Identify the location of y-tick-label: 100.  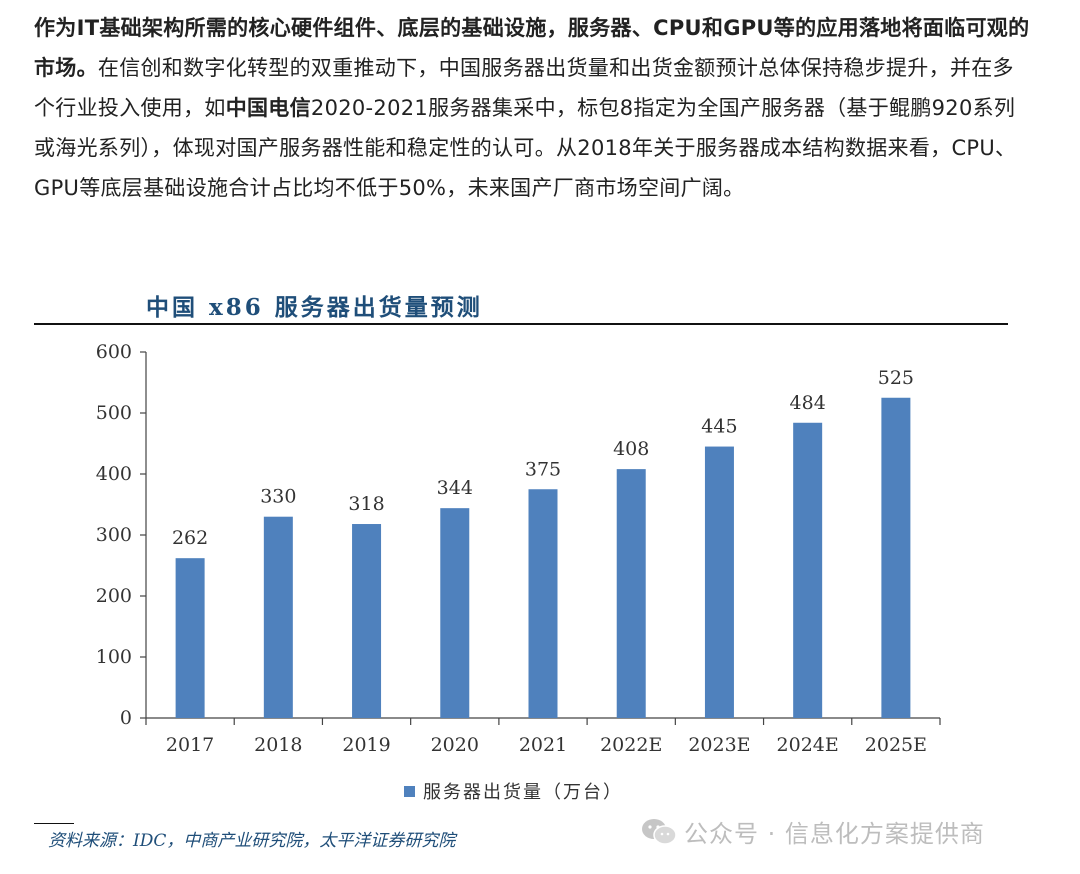
(114, 657).